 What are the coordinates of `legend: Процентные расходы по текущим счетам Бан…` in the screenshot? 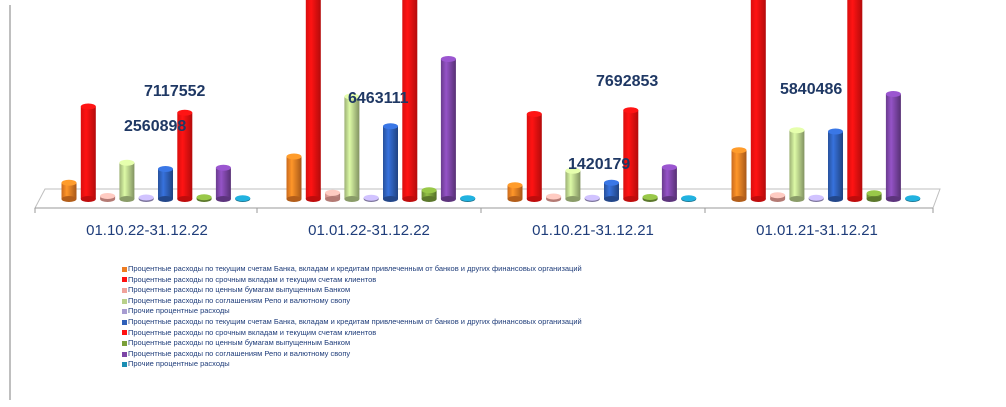 It's located at (352, 317).